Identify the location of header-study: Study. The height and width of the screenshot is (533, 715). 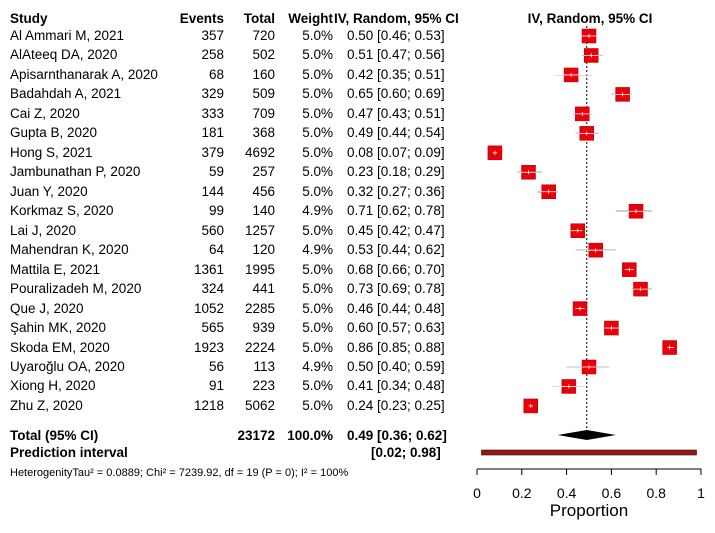
(29, 18).